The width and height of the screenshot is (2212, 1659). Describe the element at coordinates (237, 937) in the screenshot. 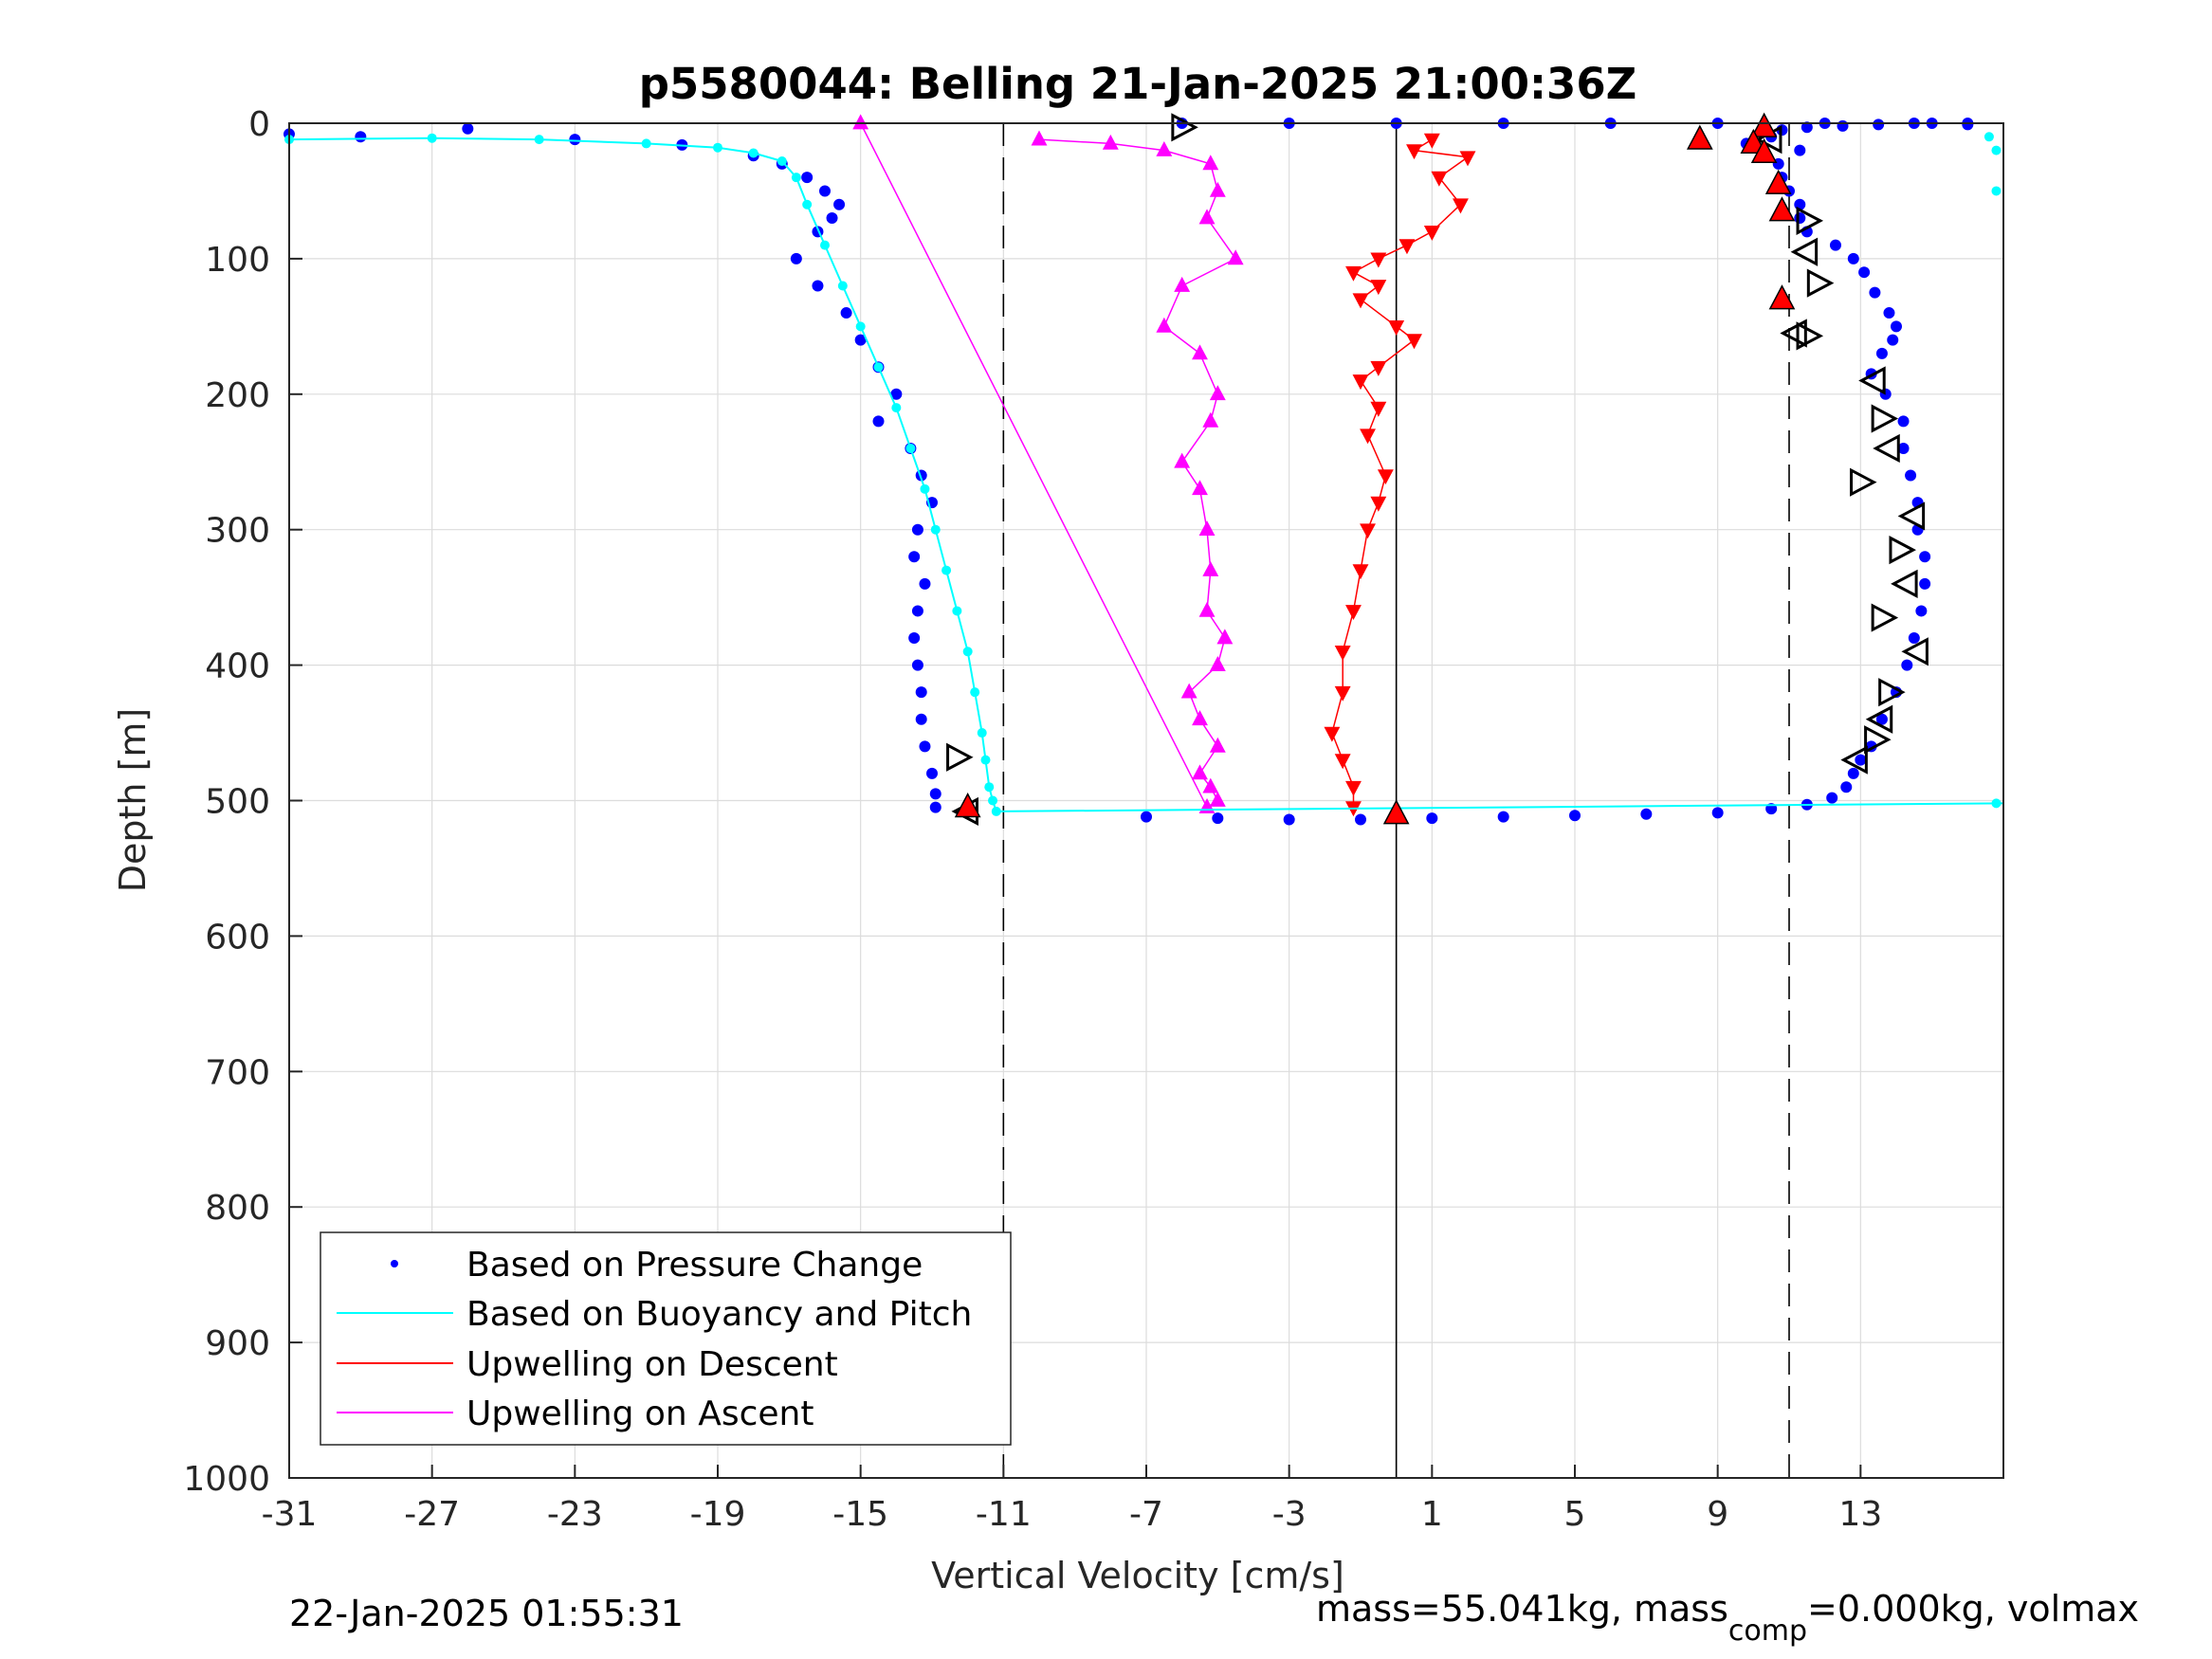

I see `y-tick-label: 600` at that location.